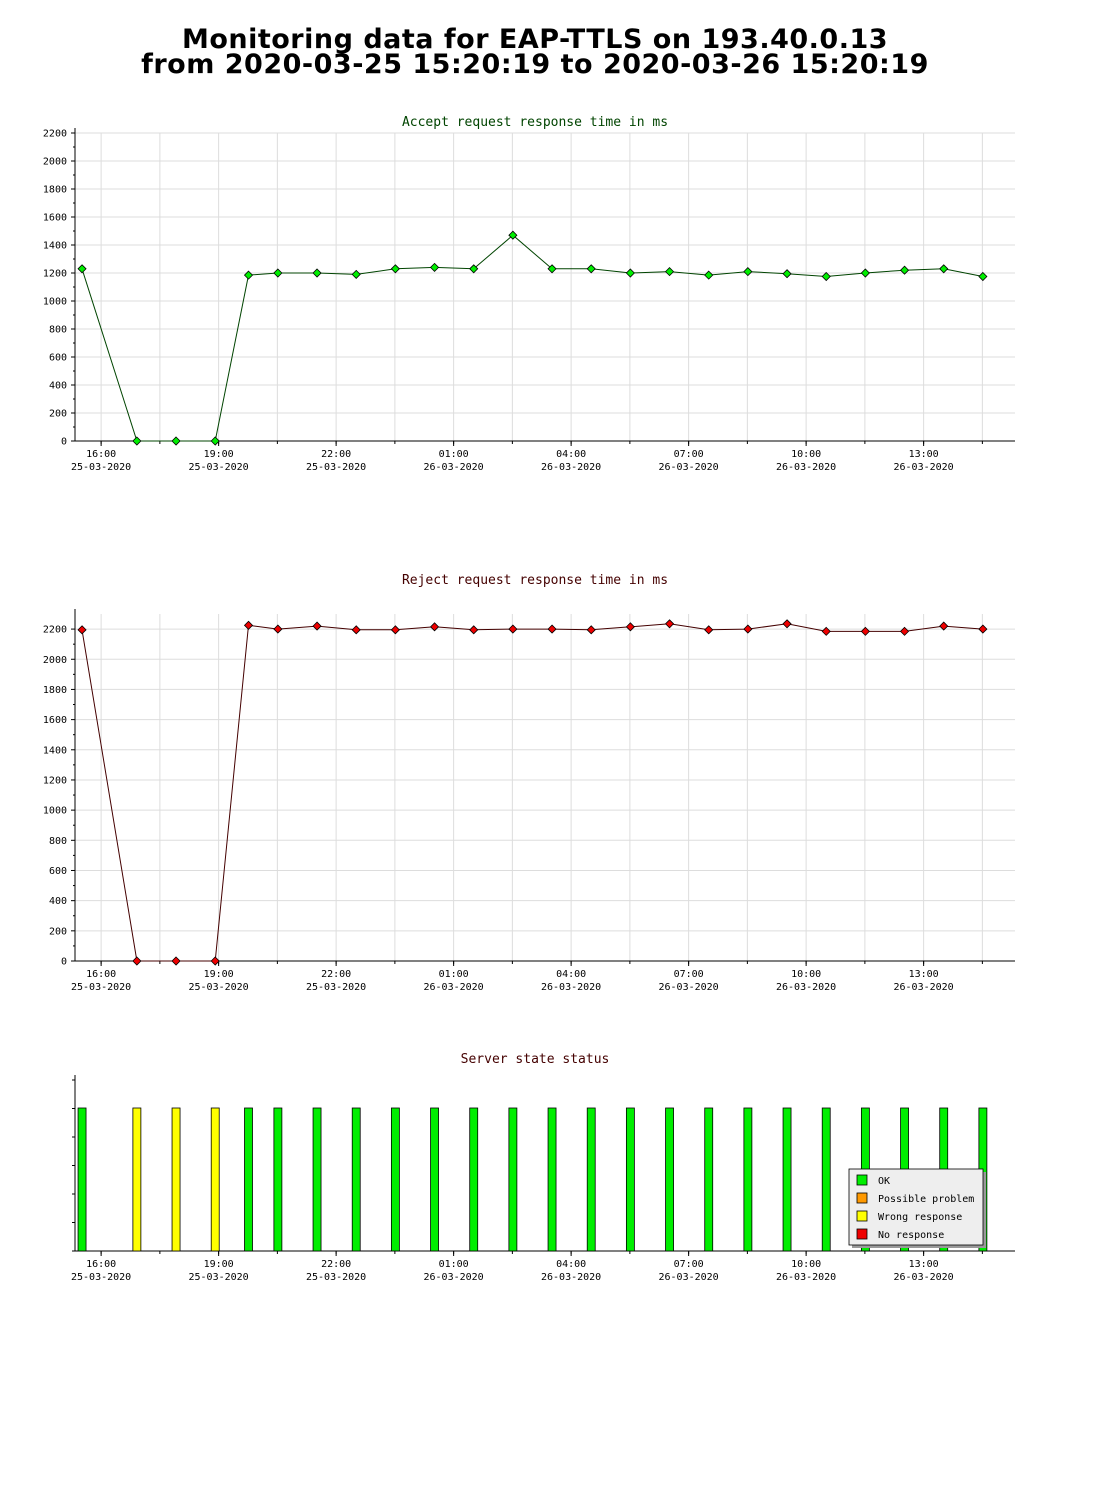 This screenshot has width=1100, height=1500. What do you see at coordinates (55, 690) in the screenshot?
I see `y-tick-label: 1800` at bounding box center [55, 690].